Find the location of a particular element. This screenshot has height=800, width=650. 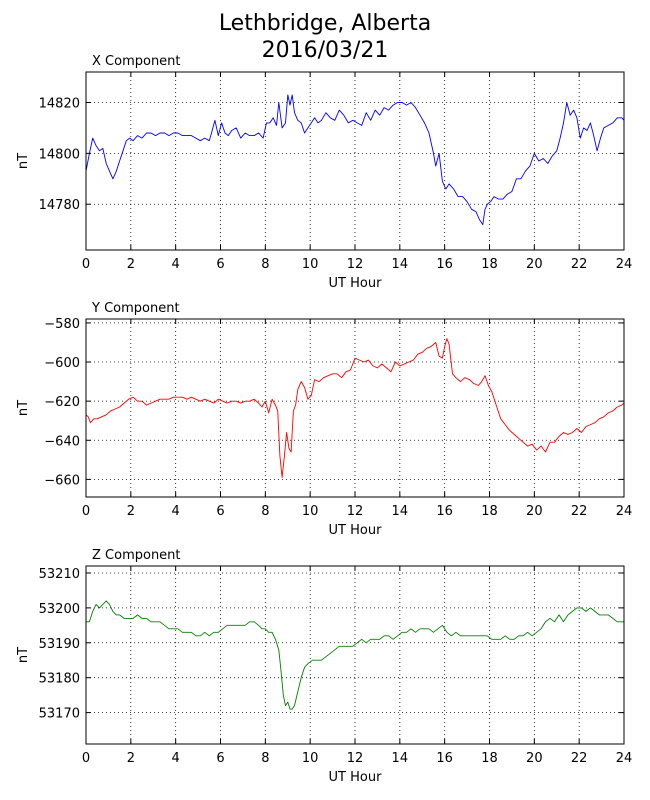

panel-title: Y Component is located at coordinates (135, 308).